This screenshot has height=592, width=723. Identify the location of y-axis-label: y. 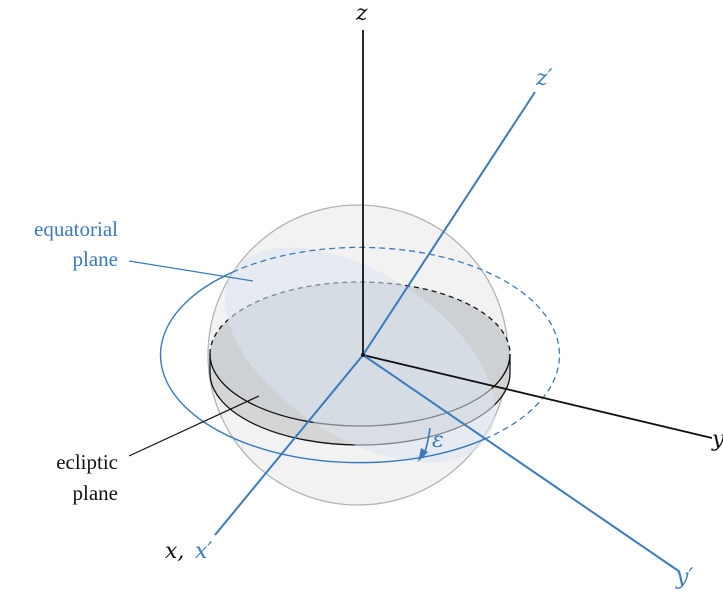
(717, 439).